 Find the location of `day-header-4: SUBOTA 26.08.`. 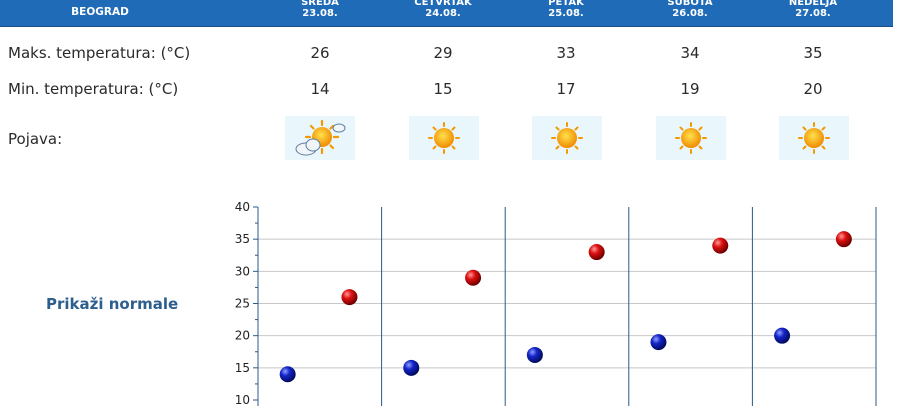

day-header-4: SUBOTA 26.08. is located at coordinates (690, 11).